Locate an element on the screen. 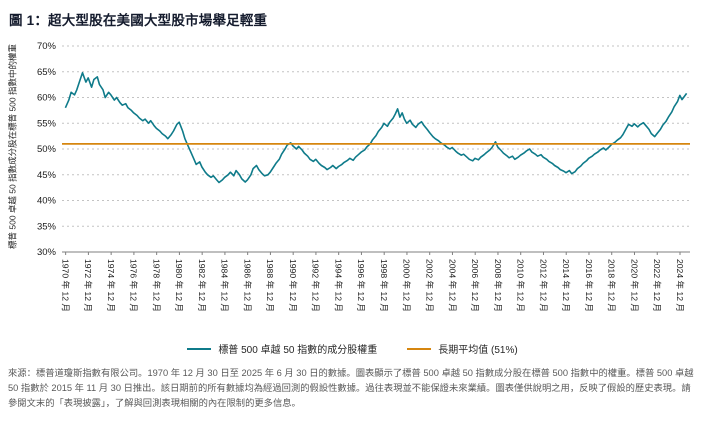 The image size is (705, 436). x-tick-label: 1992 年 12 月 is located at coordinates (316, 285).